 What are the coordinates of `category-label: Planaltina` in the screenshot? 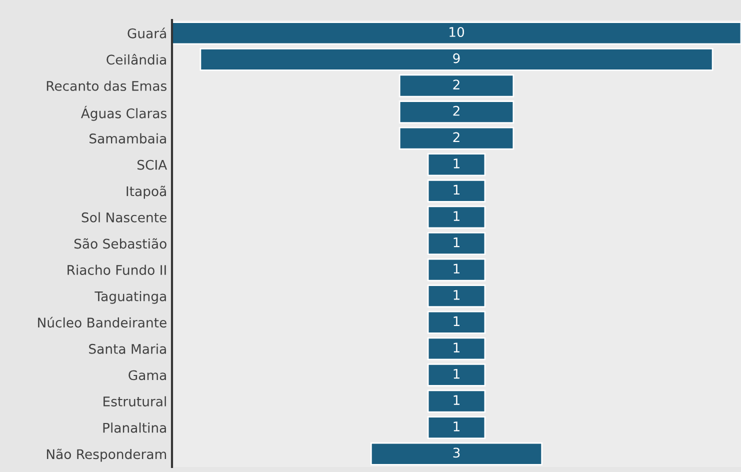 It's located at (134, 427).